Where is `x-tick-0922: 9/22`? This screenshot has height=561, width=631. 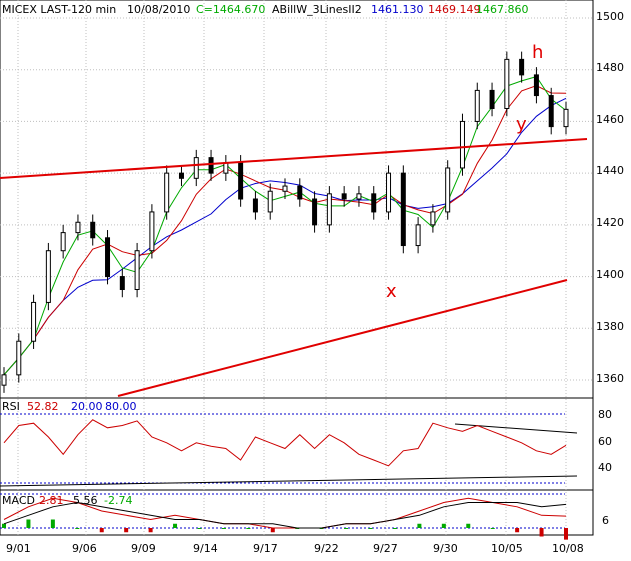
x-tick-0922: 9/22 is located at coordinates (326, 548).